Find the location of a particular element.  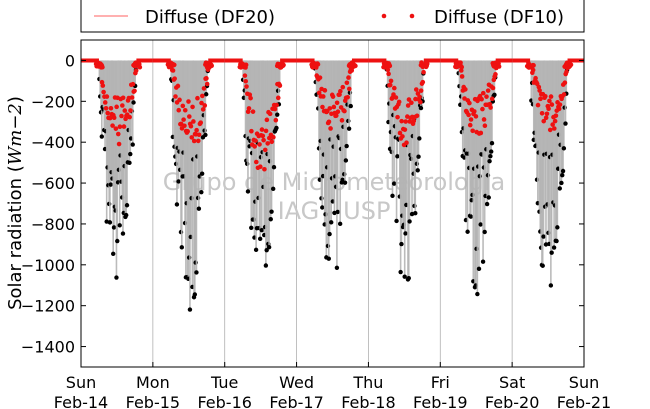

y-axis-label-suffix: ) is located at coordinates (15, 99).